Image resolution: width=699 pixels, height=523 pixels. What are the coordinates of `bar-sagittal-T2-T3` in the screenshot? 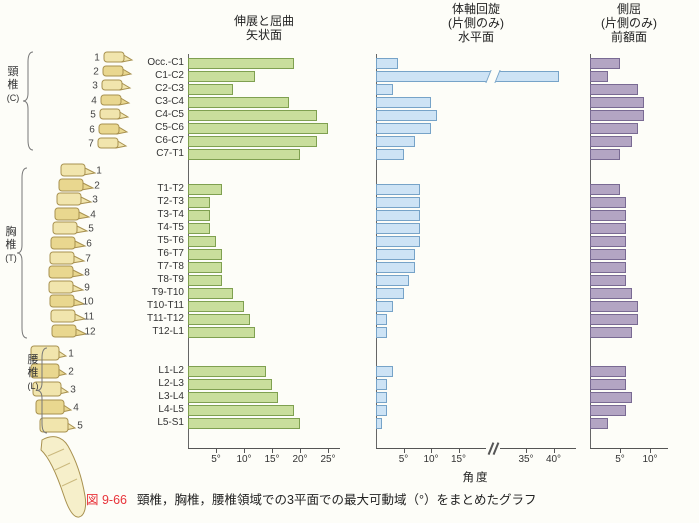 It's located at (199, 202).